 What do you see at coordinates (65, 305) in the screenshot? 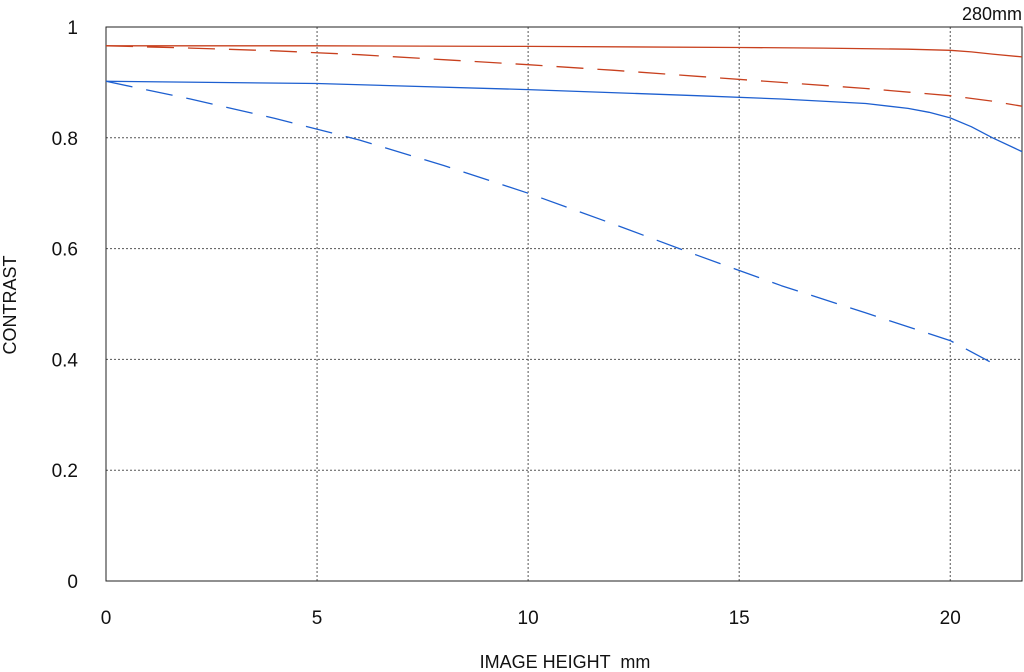
I see `y-axis-ticks: 0 0.2 0.4 0.6 0.8 1` at bounding box center [65, 305].